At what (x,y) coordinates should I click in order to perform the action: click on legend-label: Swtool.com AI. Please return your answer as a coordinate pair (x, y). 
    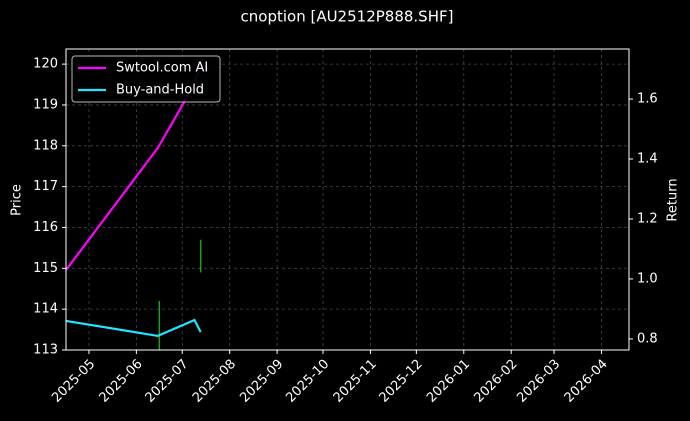
    Looking at the image, I should click on (162, 68).